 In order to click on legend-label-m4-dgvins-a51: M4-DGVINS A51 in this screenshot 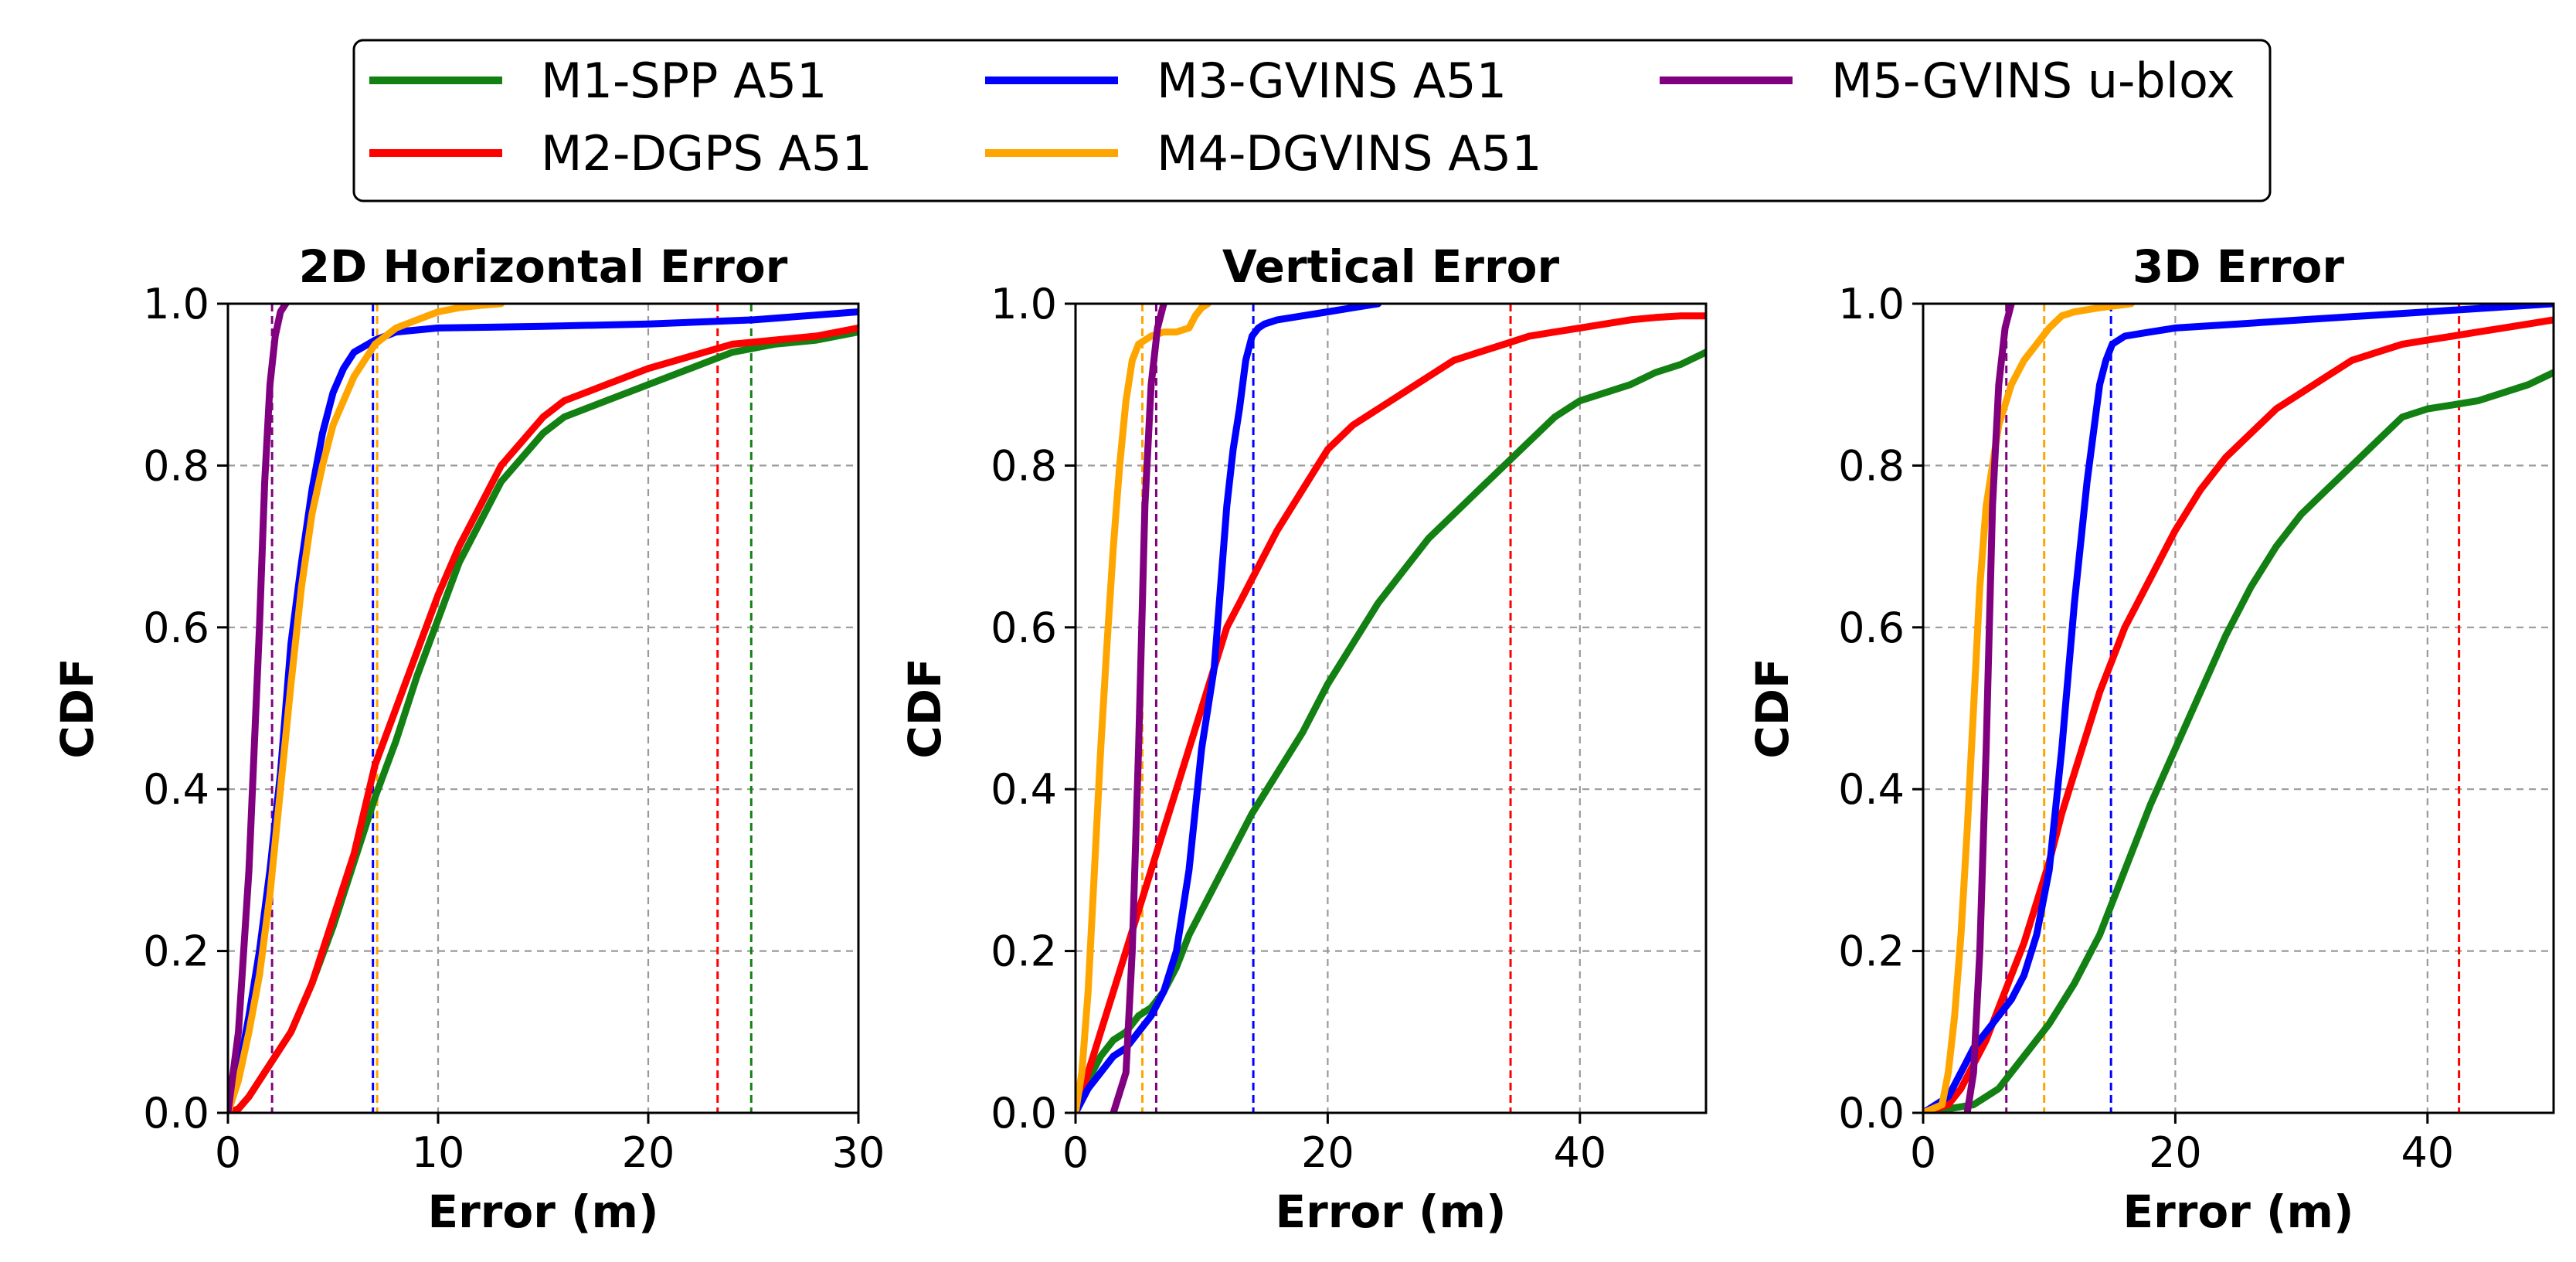, I will do `click(1349, 154)`.